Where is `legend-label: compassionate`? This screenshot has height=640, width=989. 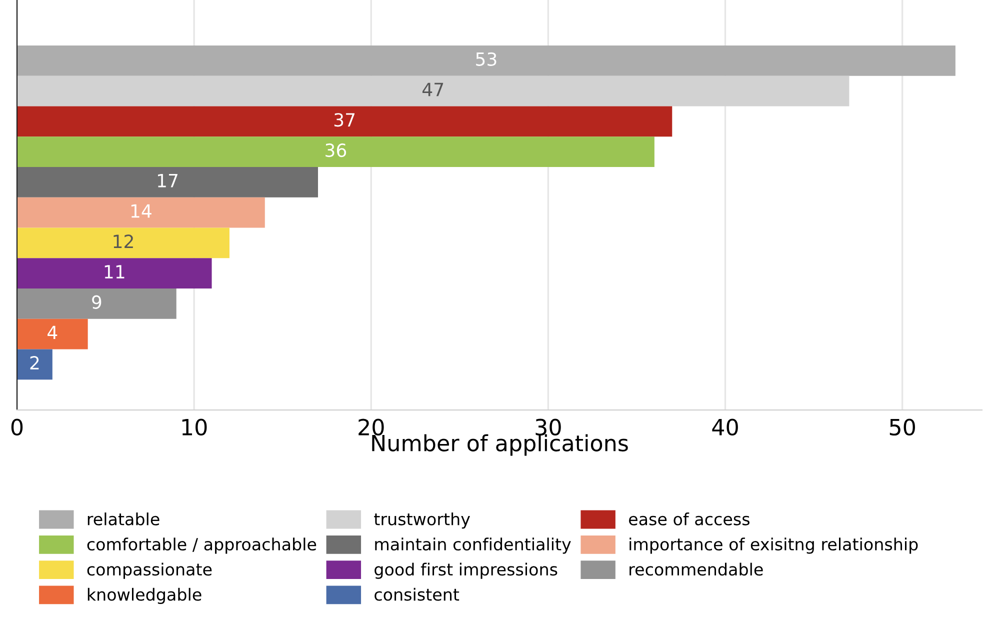
legend-label: compassionate is located at coordinates (149, 570).